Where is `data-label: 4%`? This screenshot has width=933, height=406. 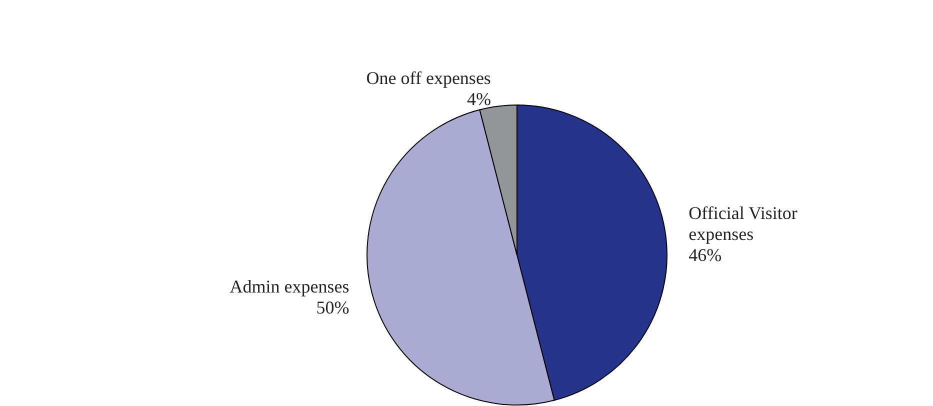
data-label: 4% is located at coordinates (478, 98).